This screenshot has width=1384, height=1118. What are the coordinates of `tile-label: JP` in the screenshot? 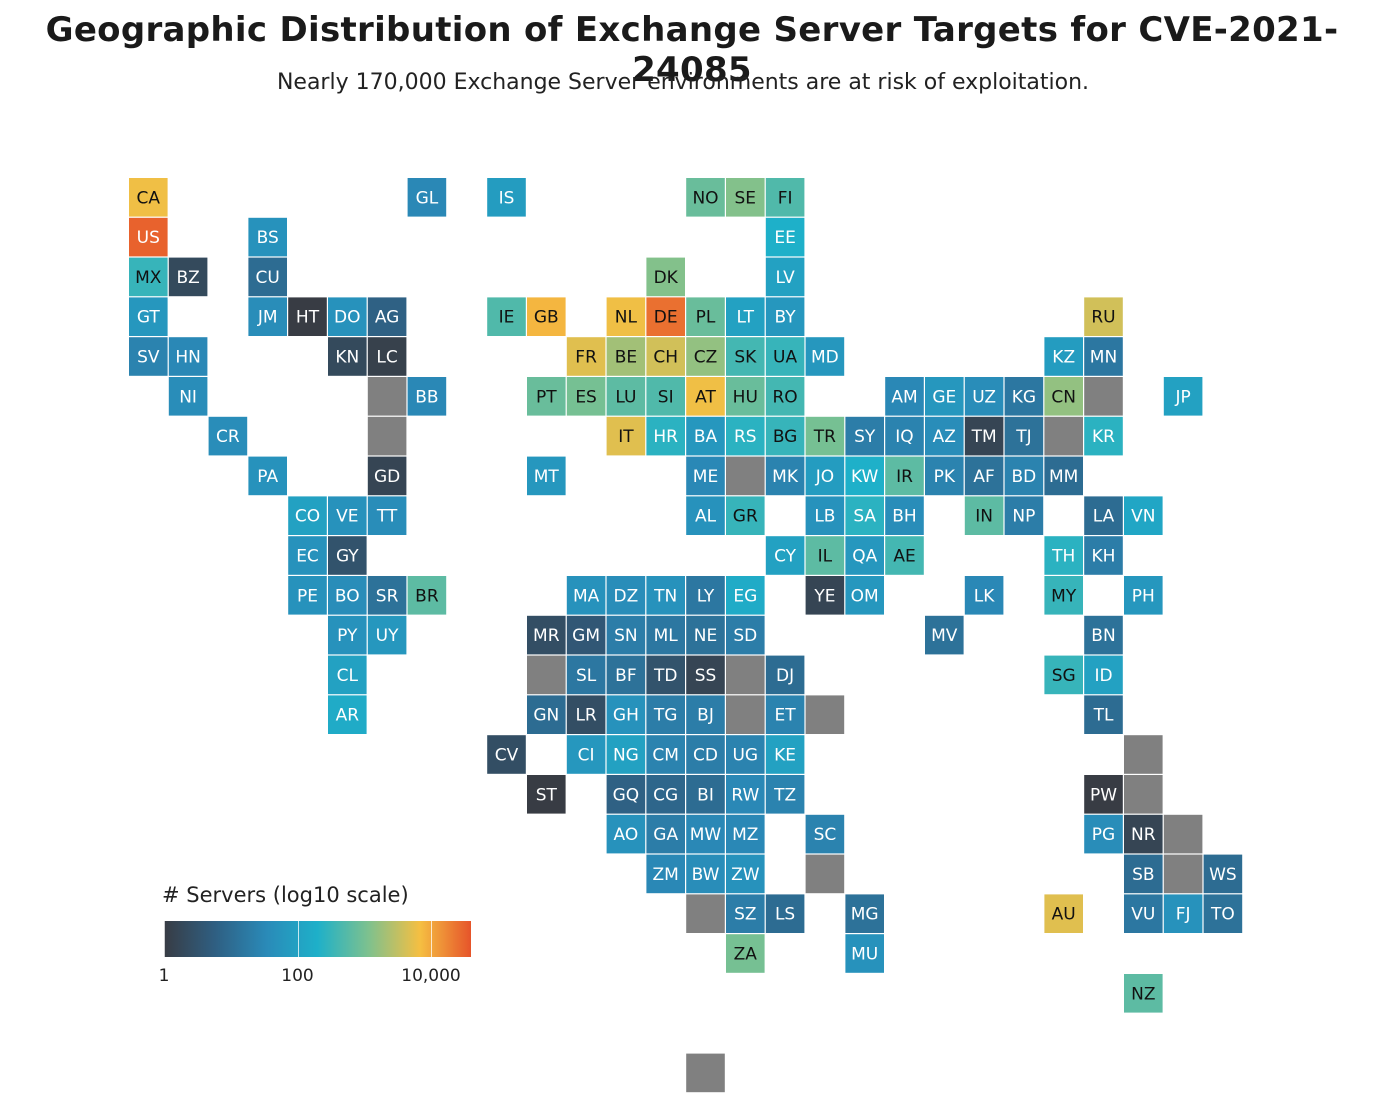 It's located at (1182, 397).